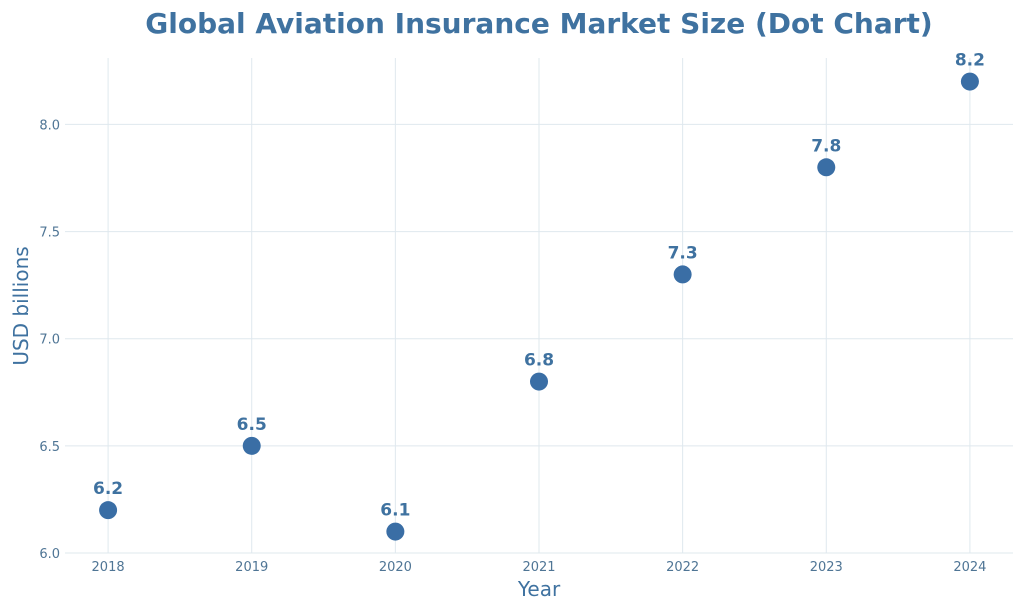  What do you see at coordinates (683, 253) in the screenshot?
I see `data-label: 7.3` at bounding box center [683, 253].